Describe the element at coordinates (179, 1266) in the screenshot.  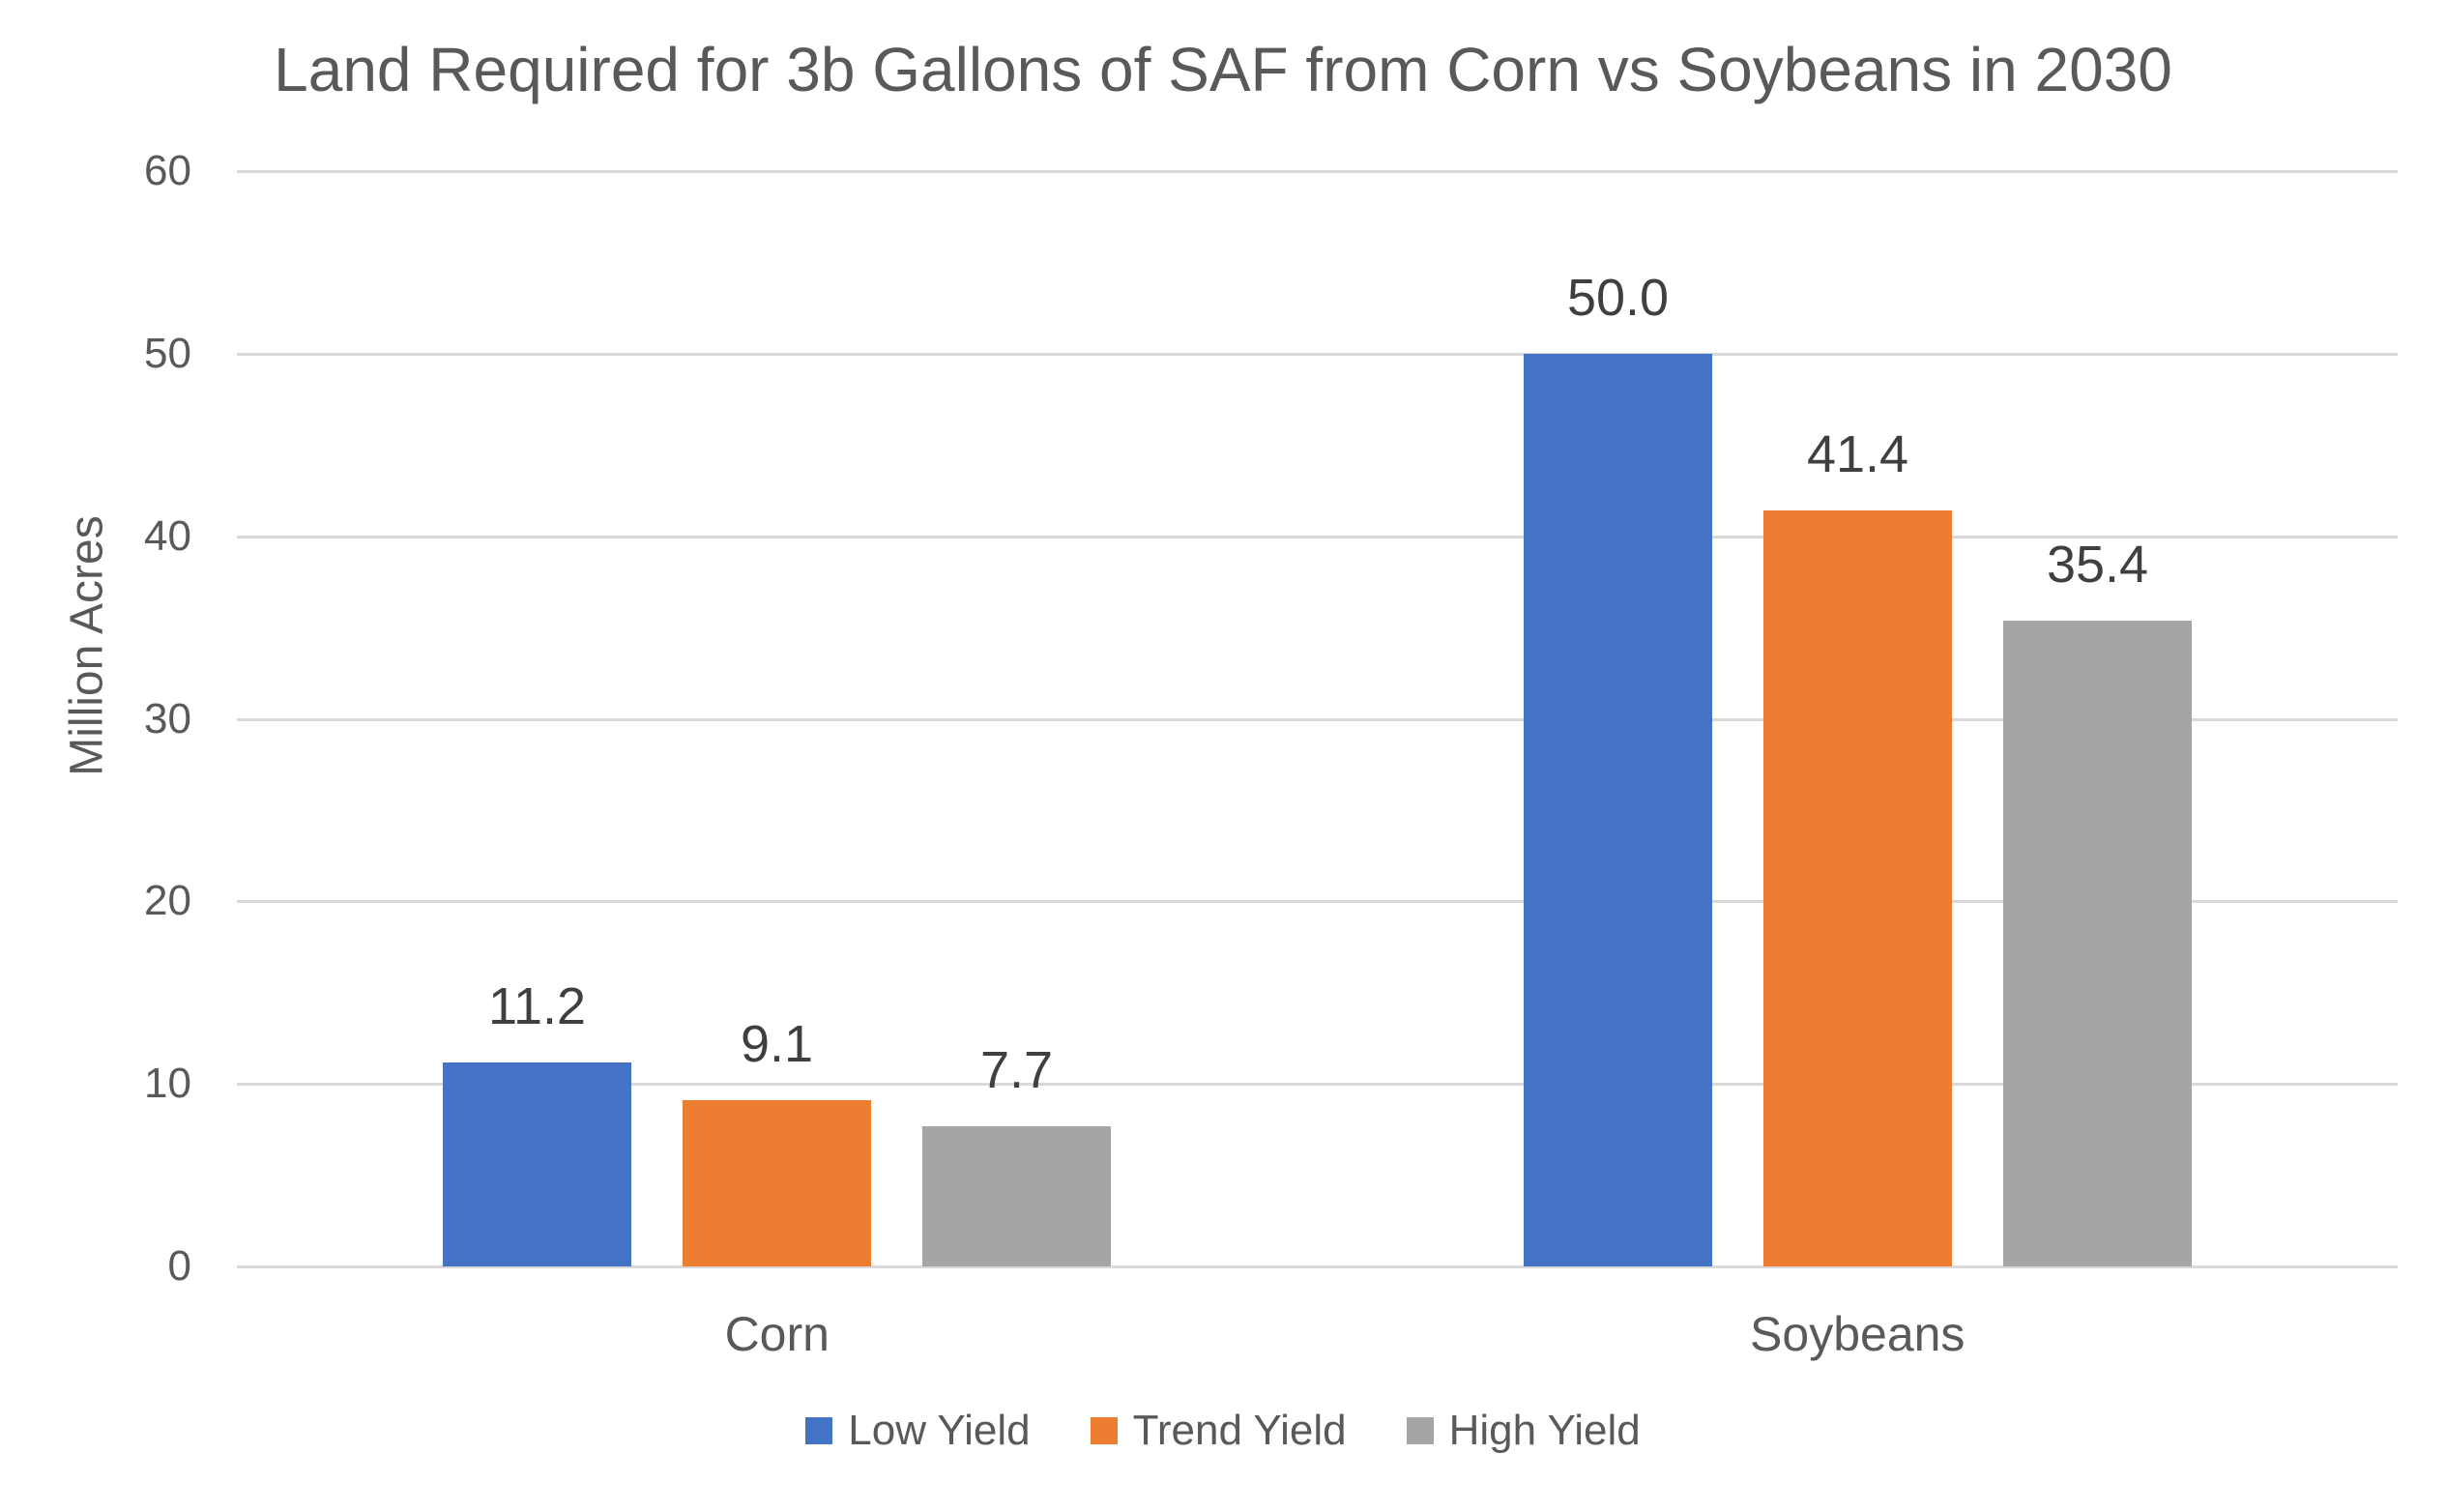
I see `y-tick-label-0: 0` at that location.